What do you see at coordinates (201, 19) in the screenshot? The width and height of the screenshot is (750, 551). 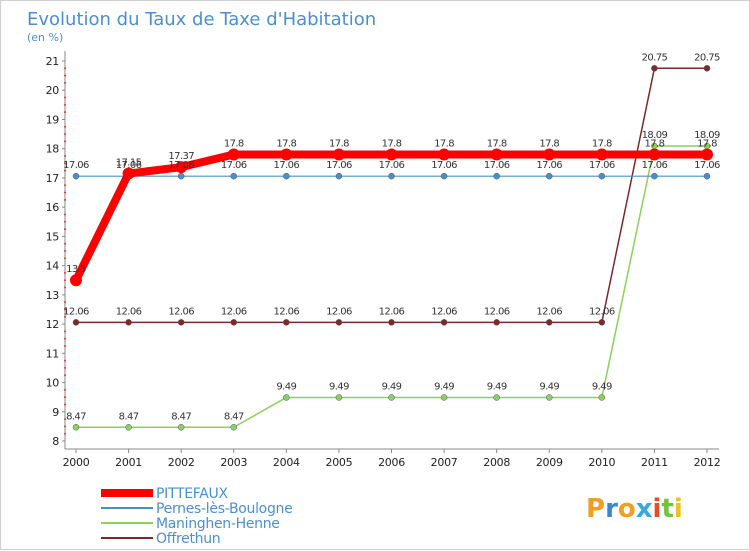 I see `chart-title: Evolution du Taux de Taxe d'Habitation` at bounding box center [201, 19].